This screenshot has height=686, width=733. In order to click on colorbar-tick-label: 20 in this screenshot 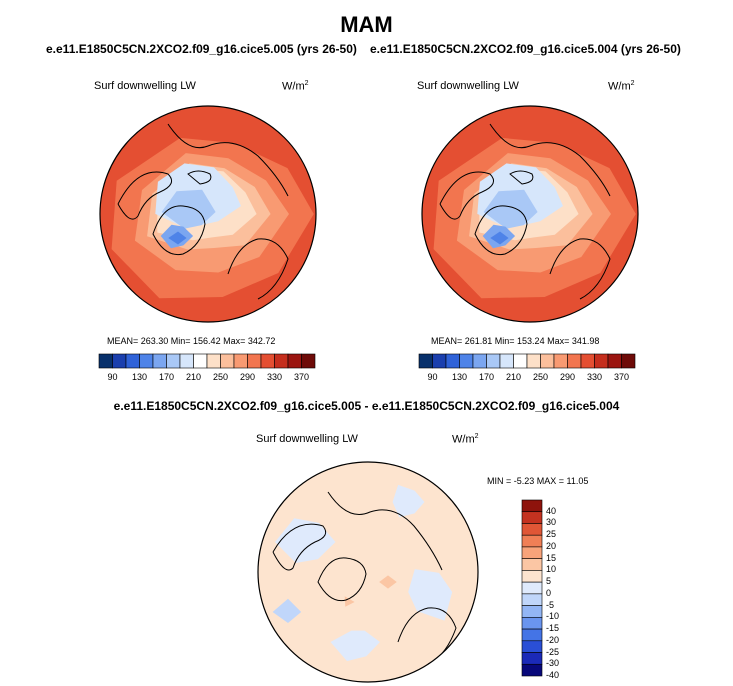, I will do `click(551, 545)`.